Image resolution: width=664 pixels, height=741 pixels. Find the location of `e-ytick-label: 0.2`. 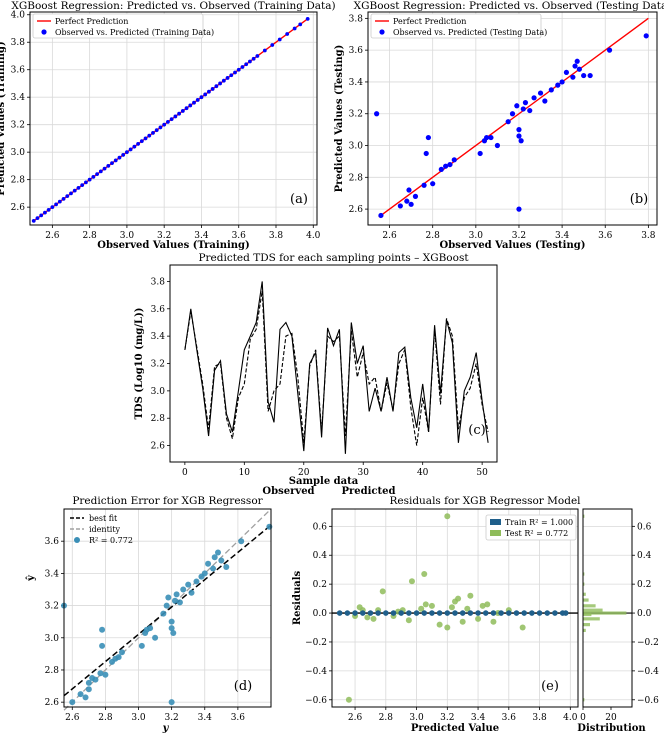

e-ytick-label: 0.2 is located at coordinates (320, 585).